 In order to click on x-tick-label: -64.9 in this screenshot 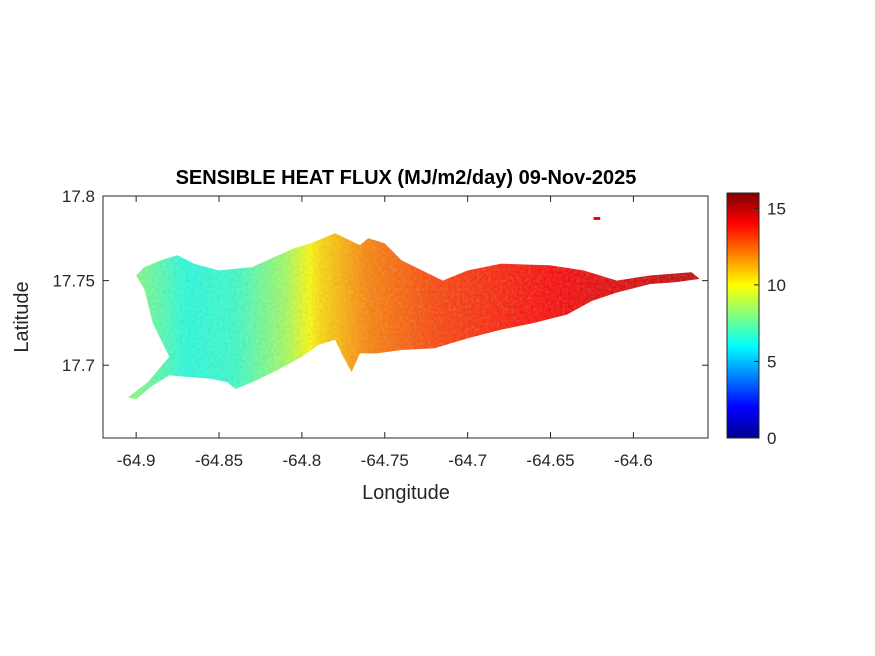, I will do `click(136, 460)`.